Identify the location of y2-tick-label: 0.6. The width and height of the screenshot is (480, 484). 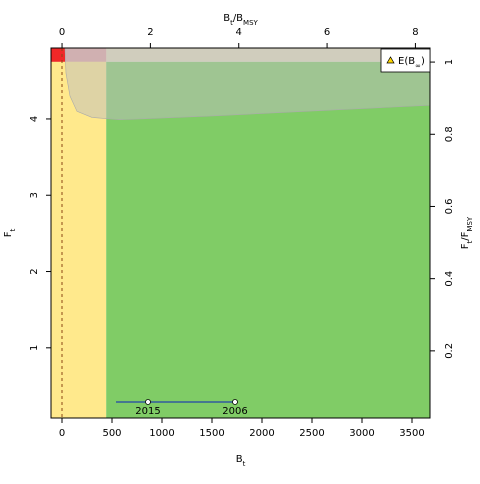
(449, 207).